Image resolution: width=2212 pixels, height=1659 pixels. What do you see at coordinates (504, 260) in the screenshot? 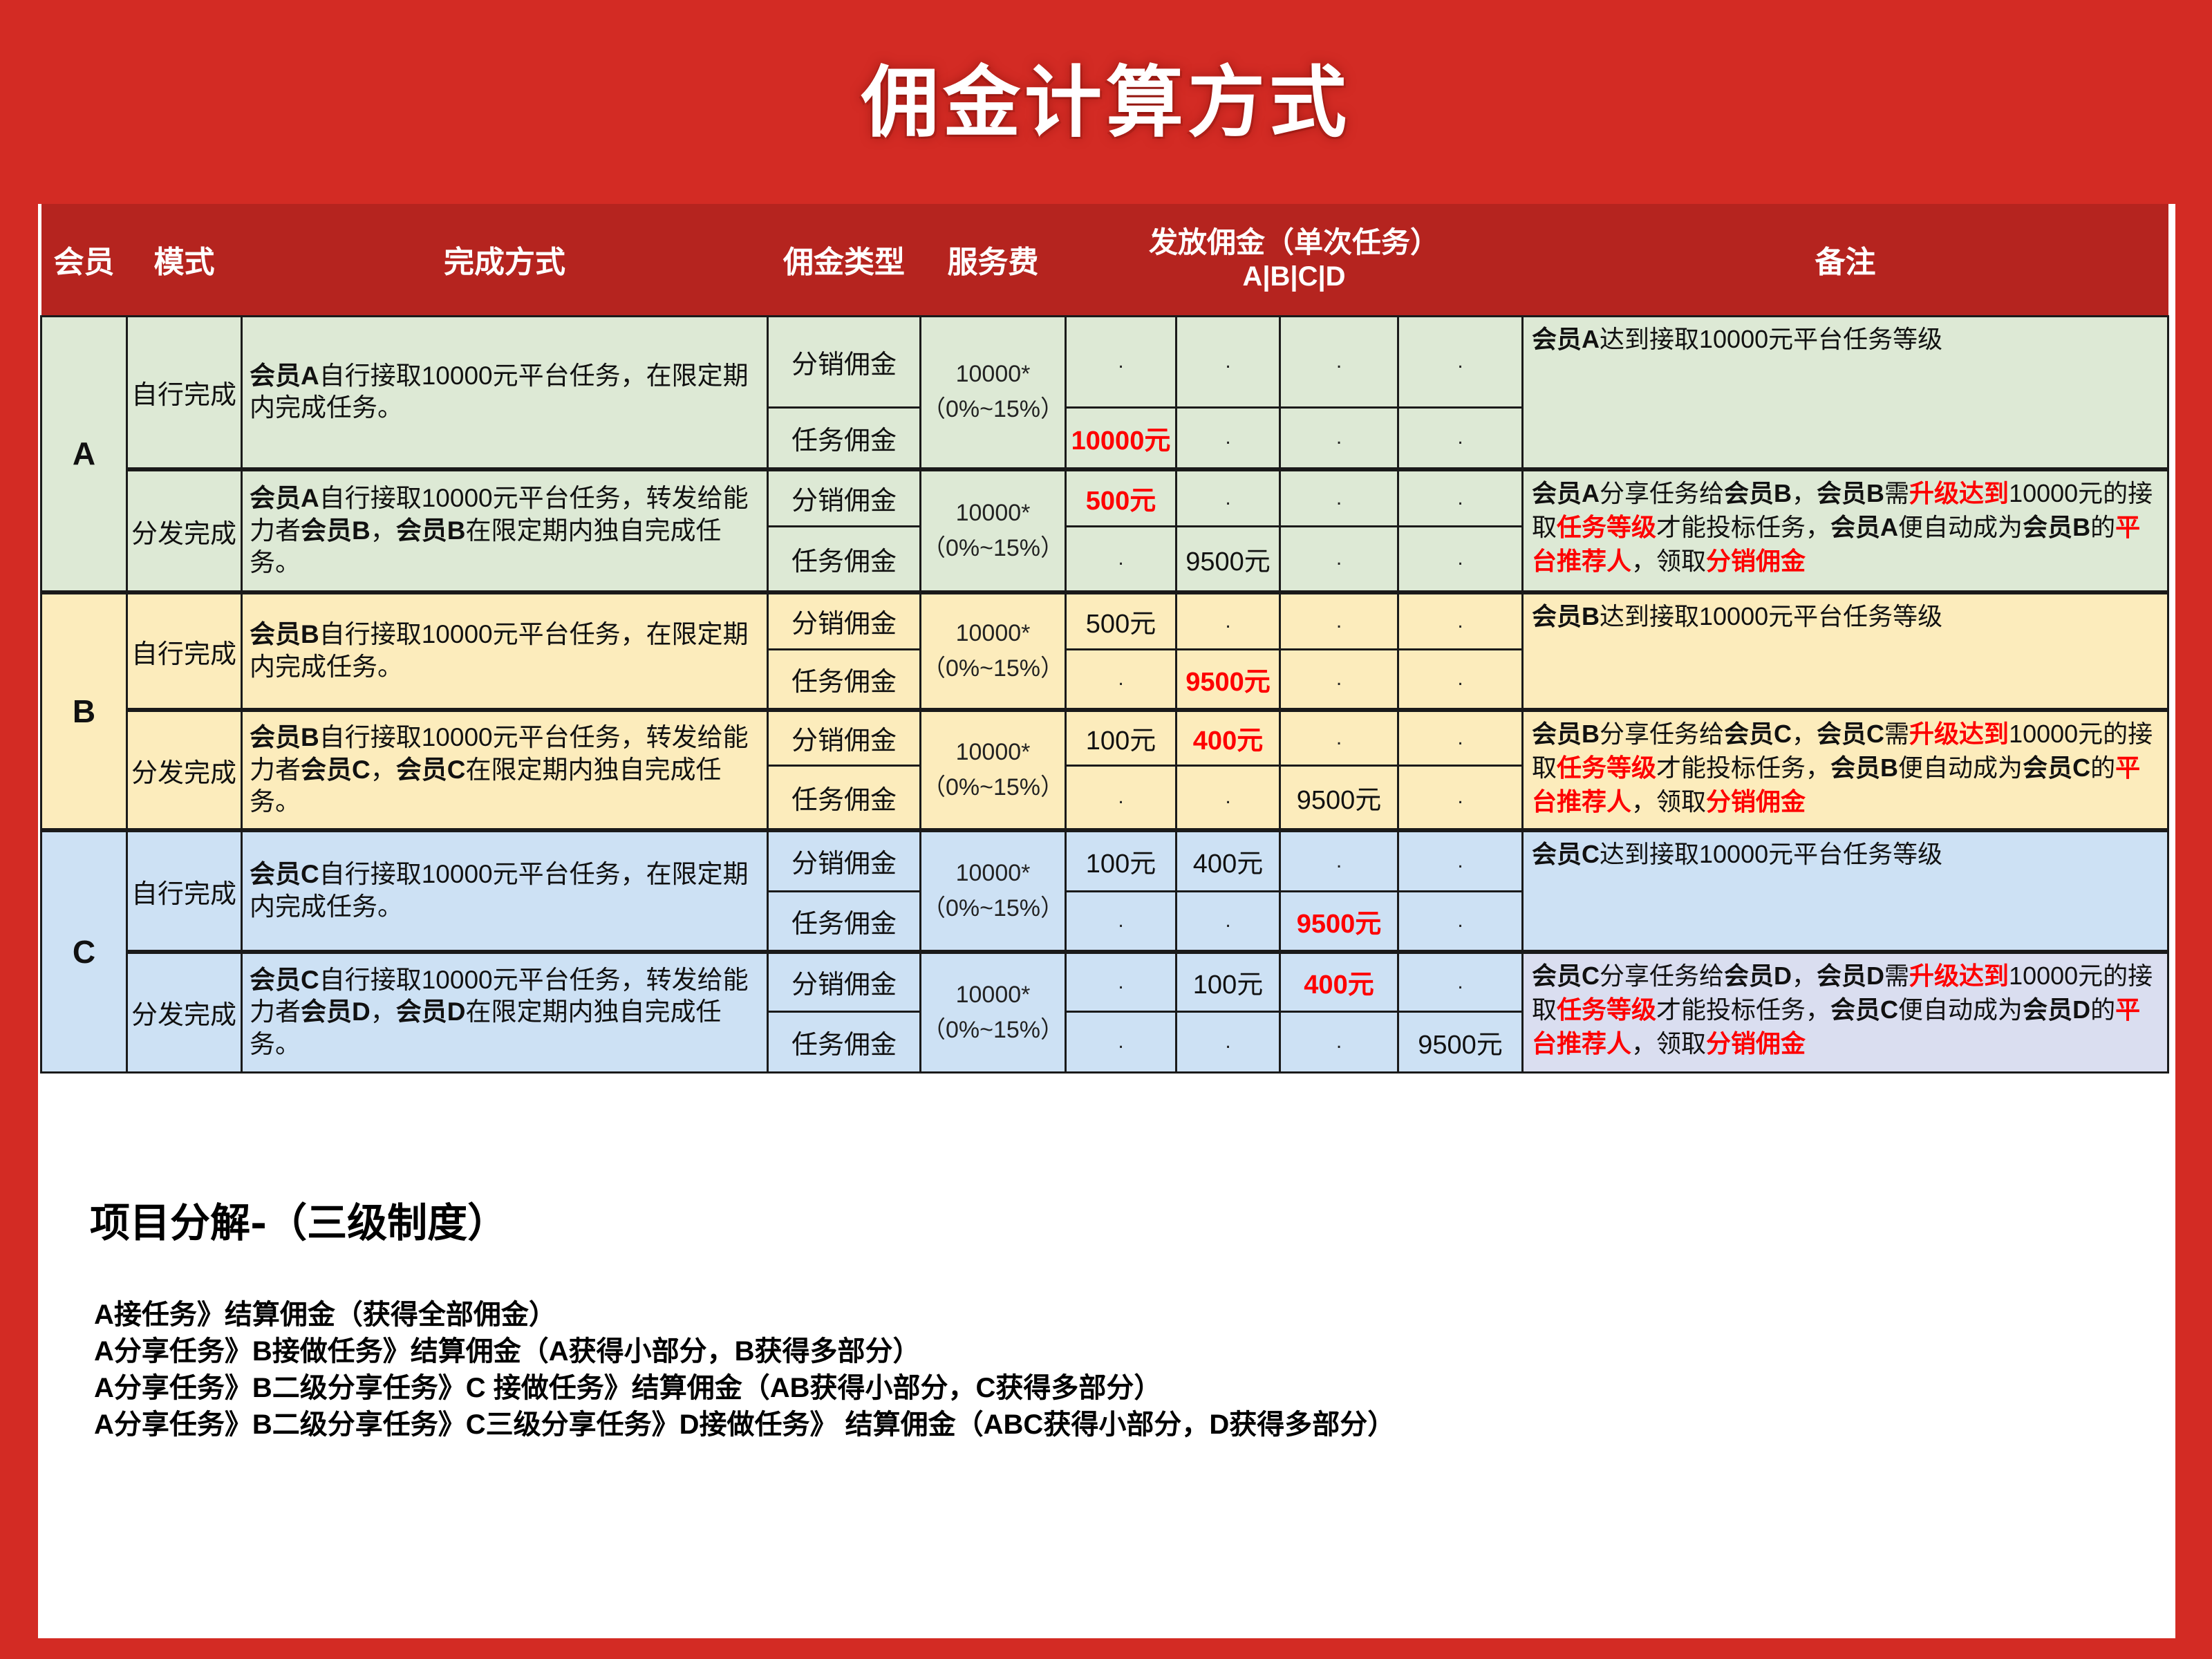
I see `header-method: 完成方式` at bounding box center [504, 260].